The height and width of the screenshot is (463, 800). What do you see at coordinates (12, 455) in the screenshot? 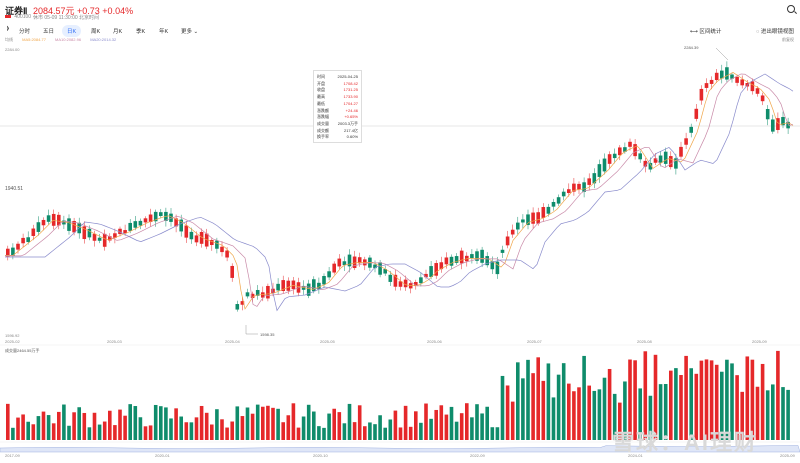
I see `navigator-label: 2017-09` at bounding box center [12, 455].